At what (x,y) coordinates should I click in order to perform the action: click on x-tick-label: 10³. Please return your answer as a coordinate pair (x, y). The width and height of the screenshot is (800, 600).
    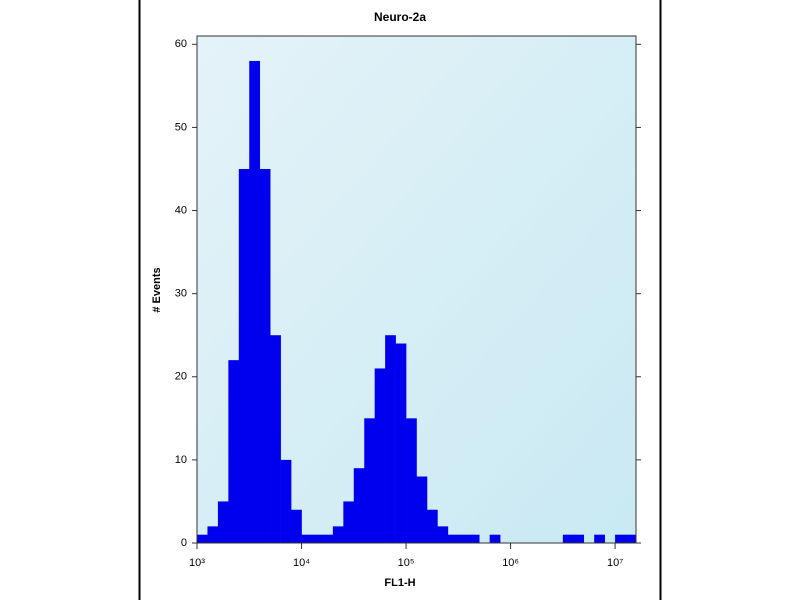
    Looking at the image, I should click on (197, 563).